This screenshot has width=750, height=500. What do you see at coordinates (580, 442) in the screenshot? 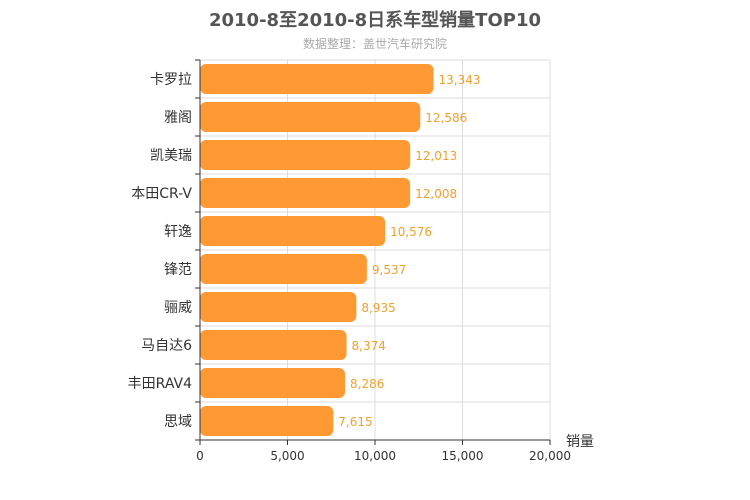
I see `x-axis-title: 销量` at bounding box center [580, 442].